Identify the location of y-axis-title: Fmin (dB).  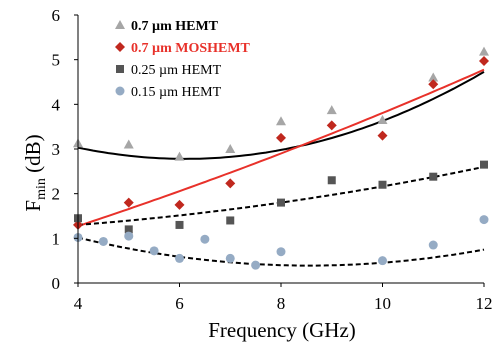
(35, 172).